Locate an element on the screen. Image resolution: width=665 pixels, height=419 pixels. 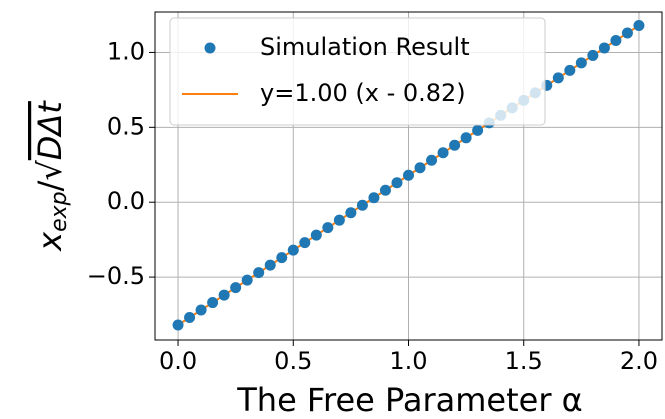
legend-label: y=1.00 (x - 0.82) is located at coordinates (363, 93).